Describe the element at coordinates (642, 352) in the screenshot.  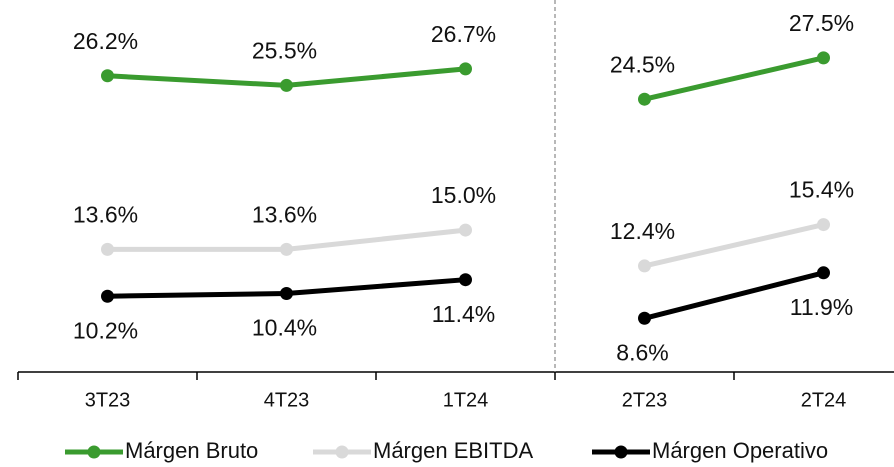
I see `data-label: 8.6%` at that location.